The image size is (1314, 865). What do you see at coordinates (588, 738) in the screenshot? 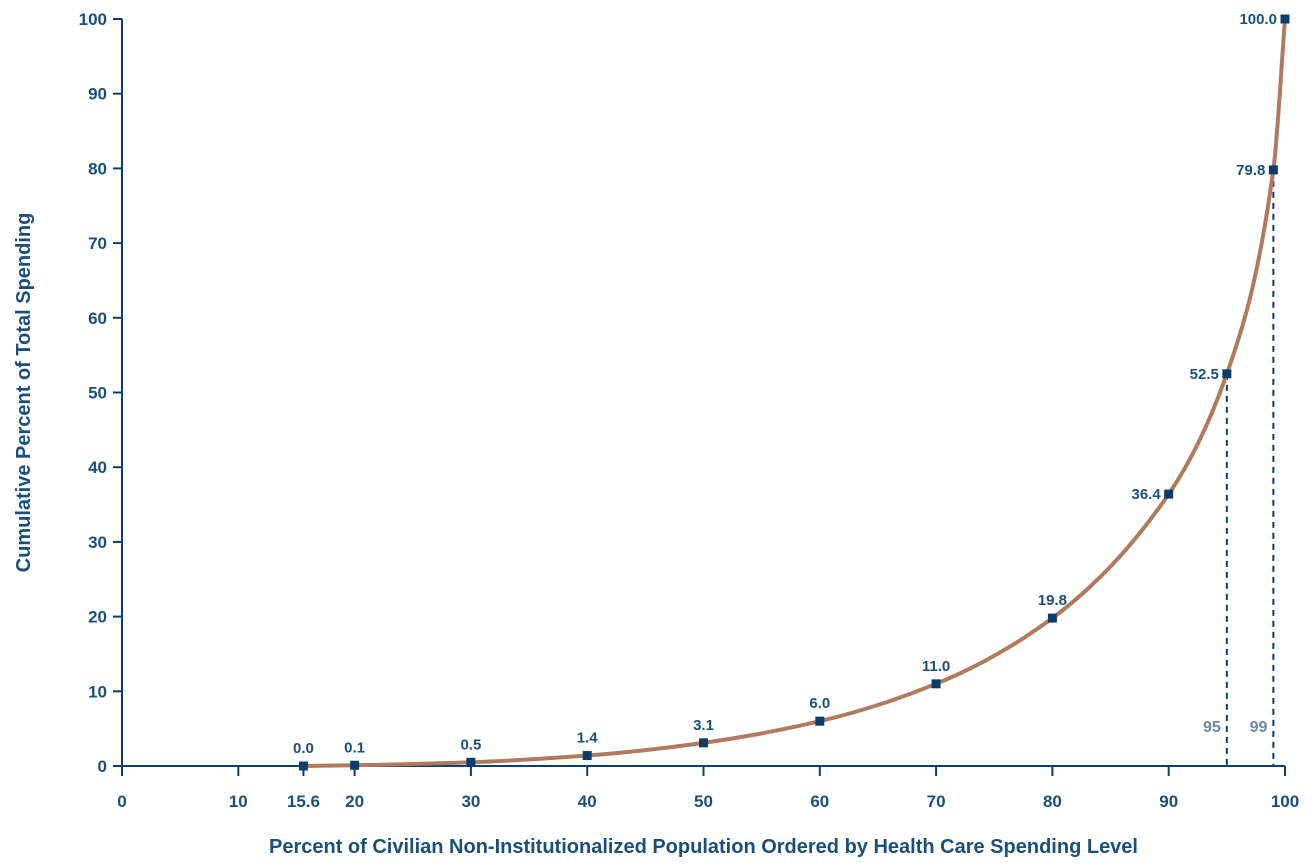
I see `data-label: 1.4` at bounding box center [588, 738].